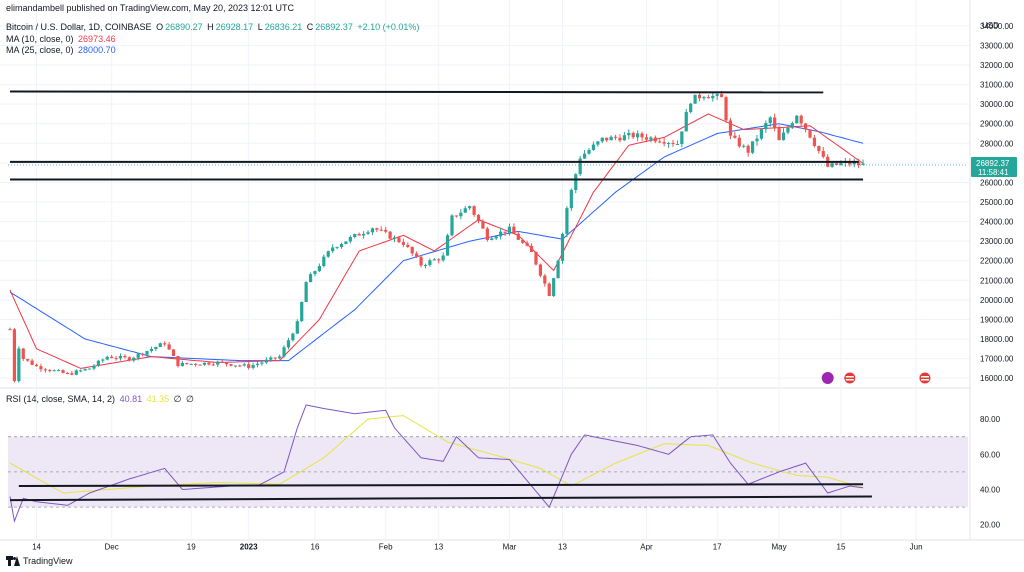 The image size is (1024, 572). Describe the element at coordinates (315, 547) in the screenshot. I see `time-tick-label: 16` at that location.